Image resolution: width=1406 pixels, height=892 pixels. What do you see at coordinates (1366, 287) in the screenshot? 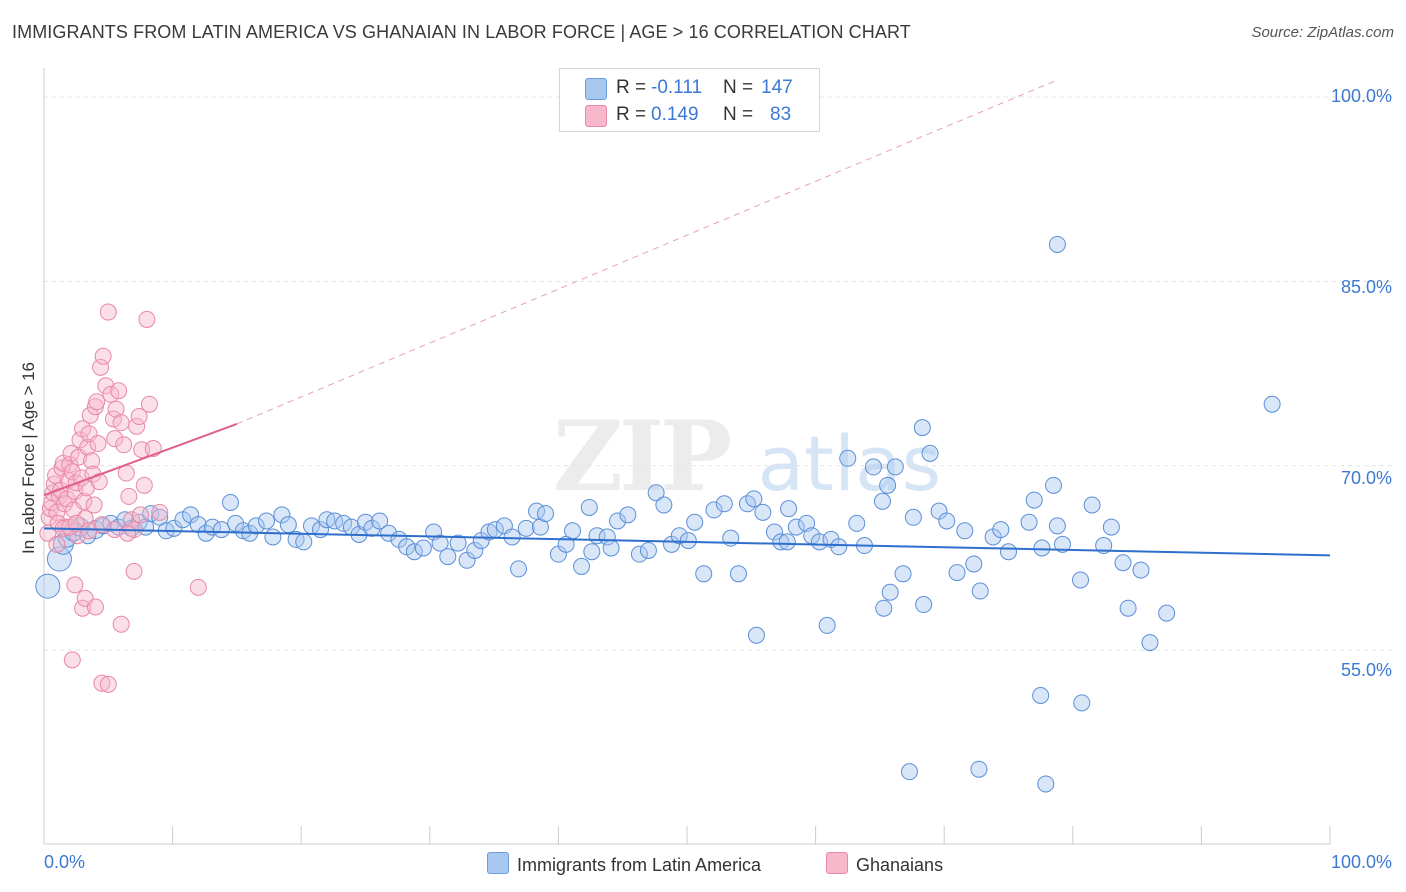
I see `y-tick-label-85: 85.0%` at bounding box center [1366, 287].